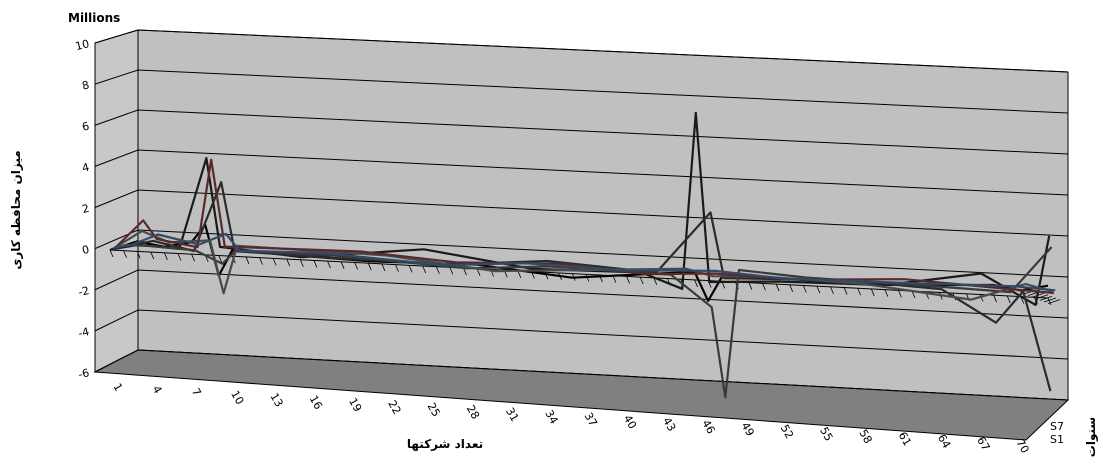 This screenshot has height=467, width=1103. What do you see at coordinates (86, 209) in the screenshot?
I see `y-tick-label: 2` at bounding box center [86, 209].